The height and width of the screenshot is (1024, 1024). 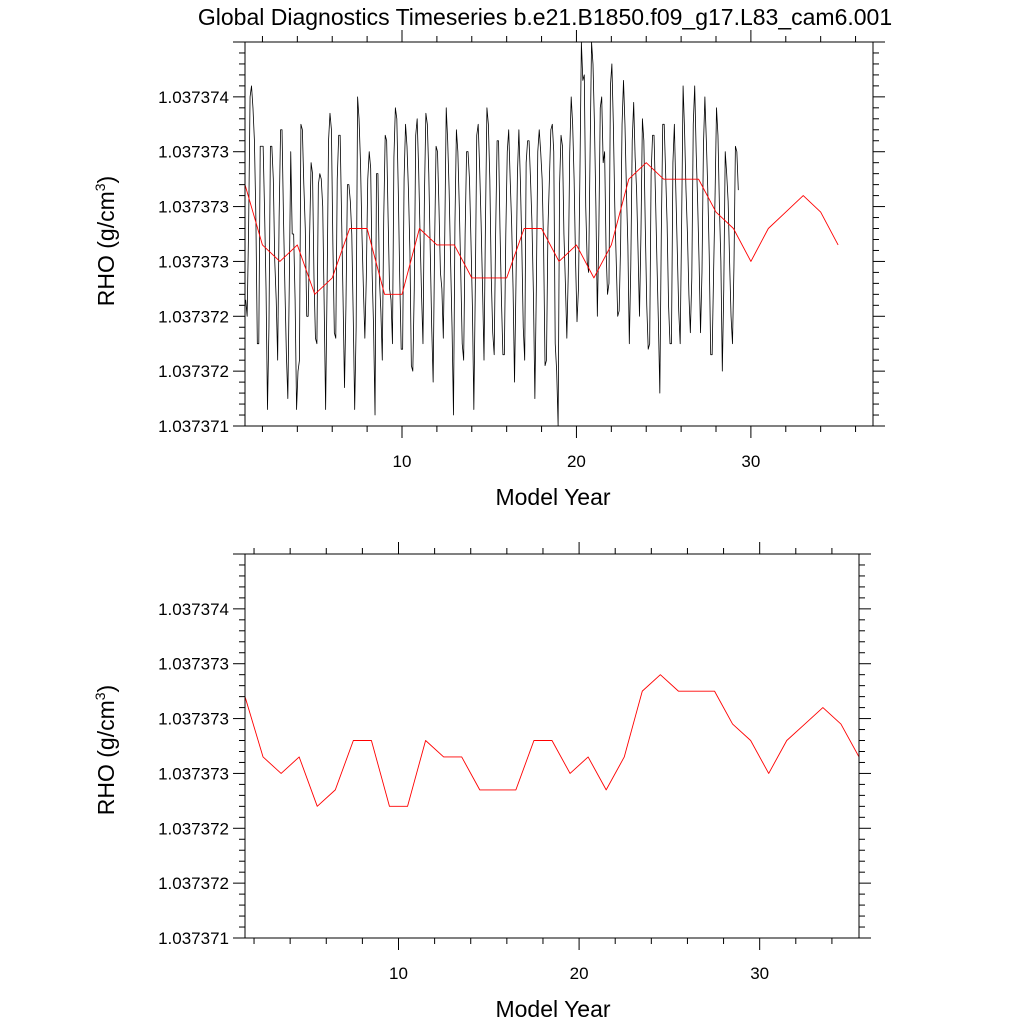 I want to click on bottom-y-axis-label: RHO (g/cm3), so click(x=105, y=750).